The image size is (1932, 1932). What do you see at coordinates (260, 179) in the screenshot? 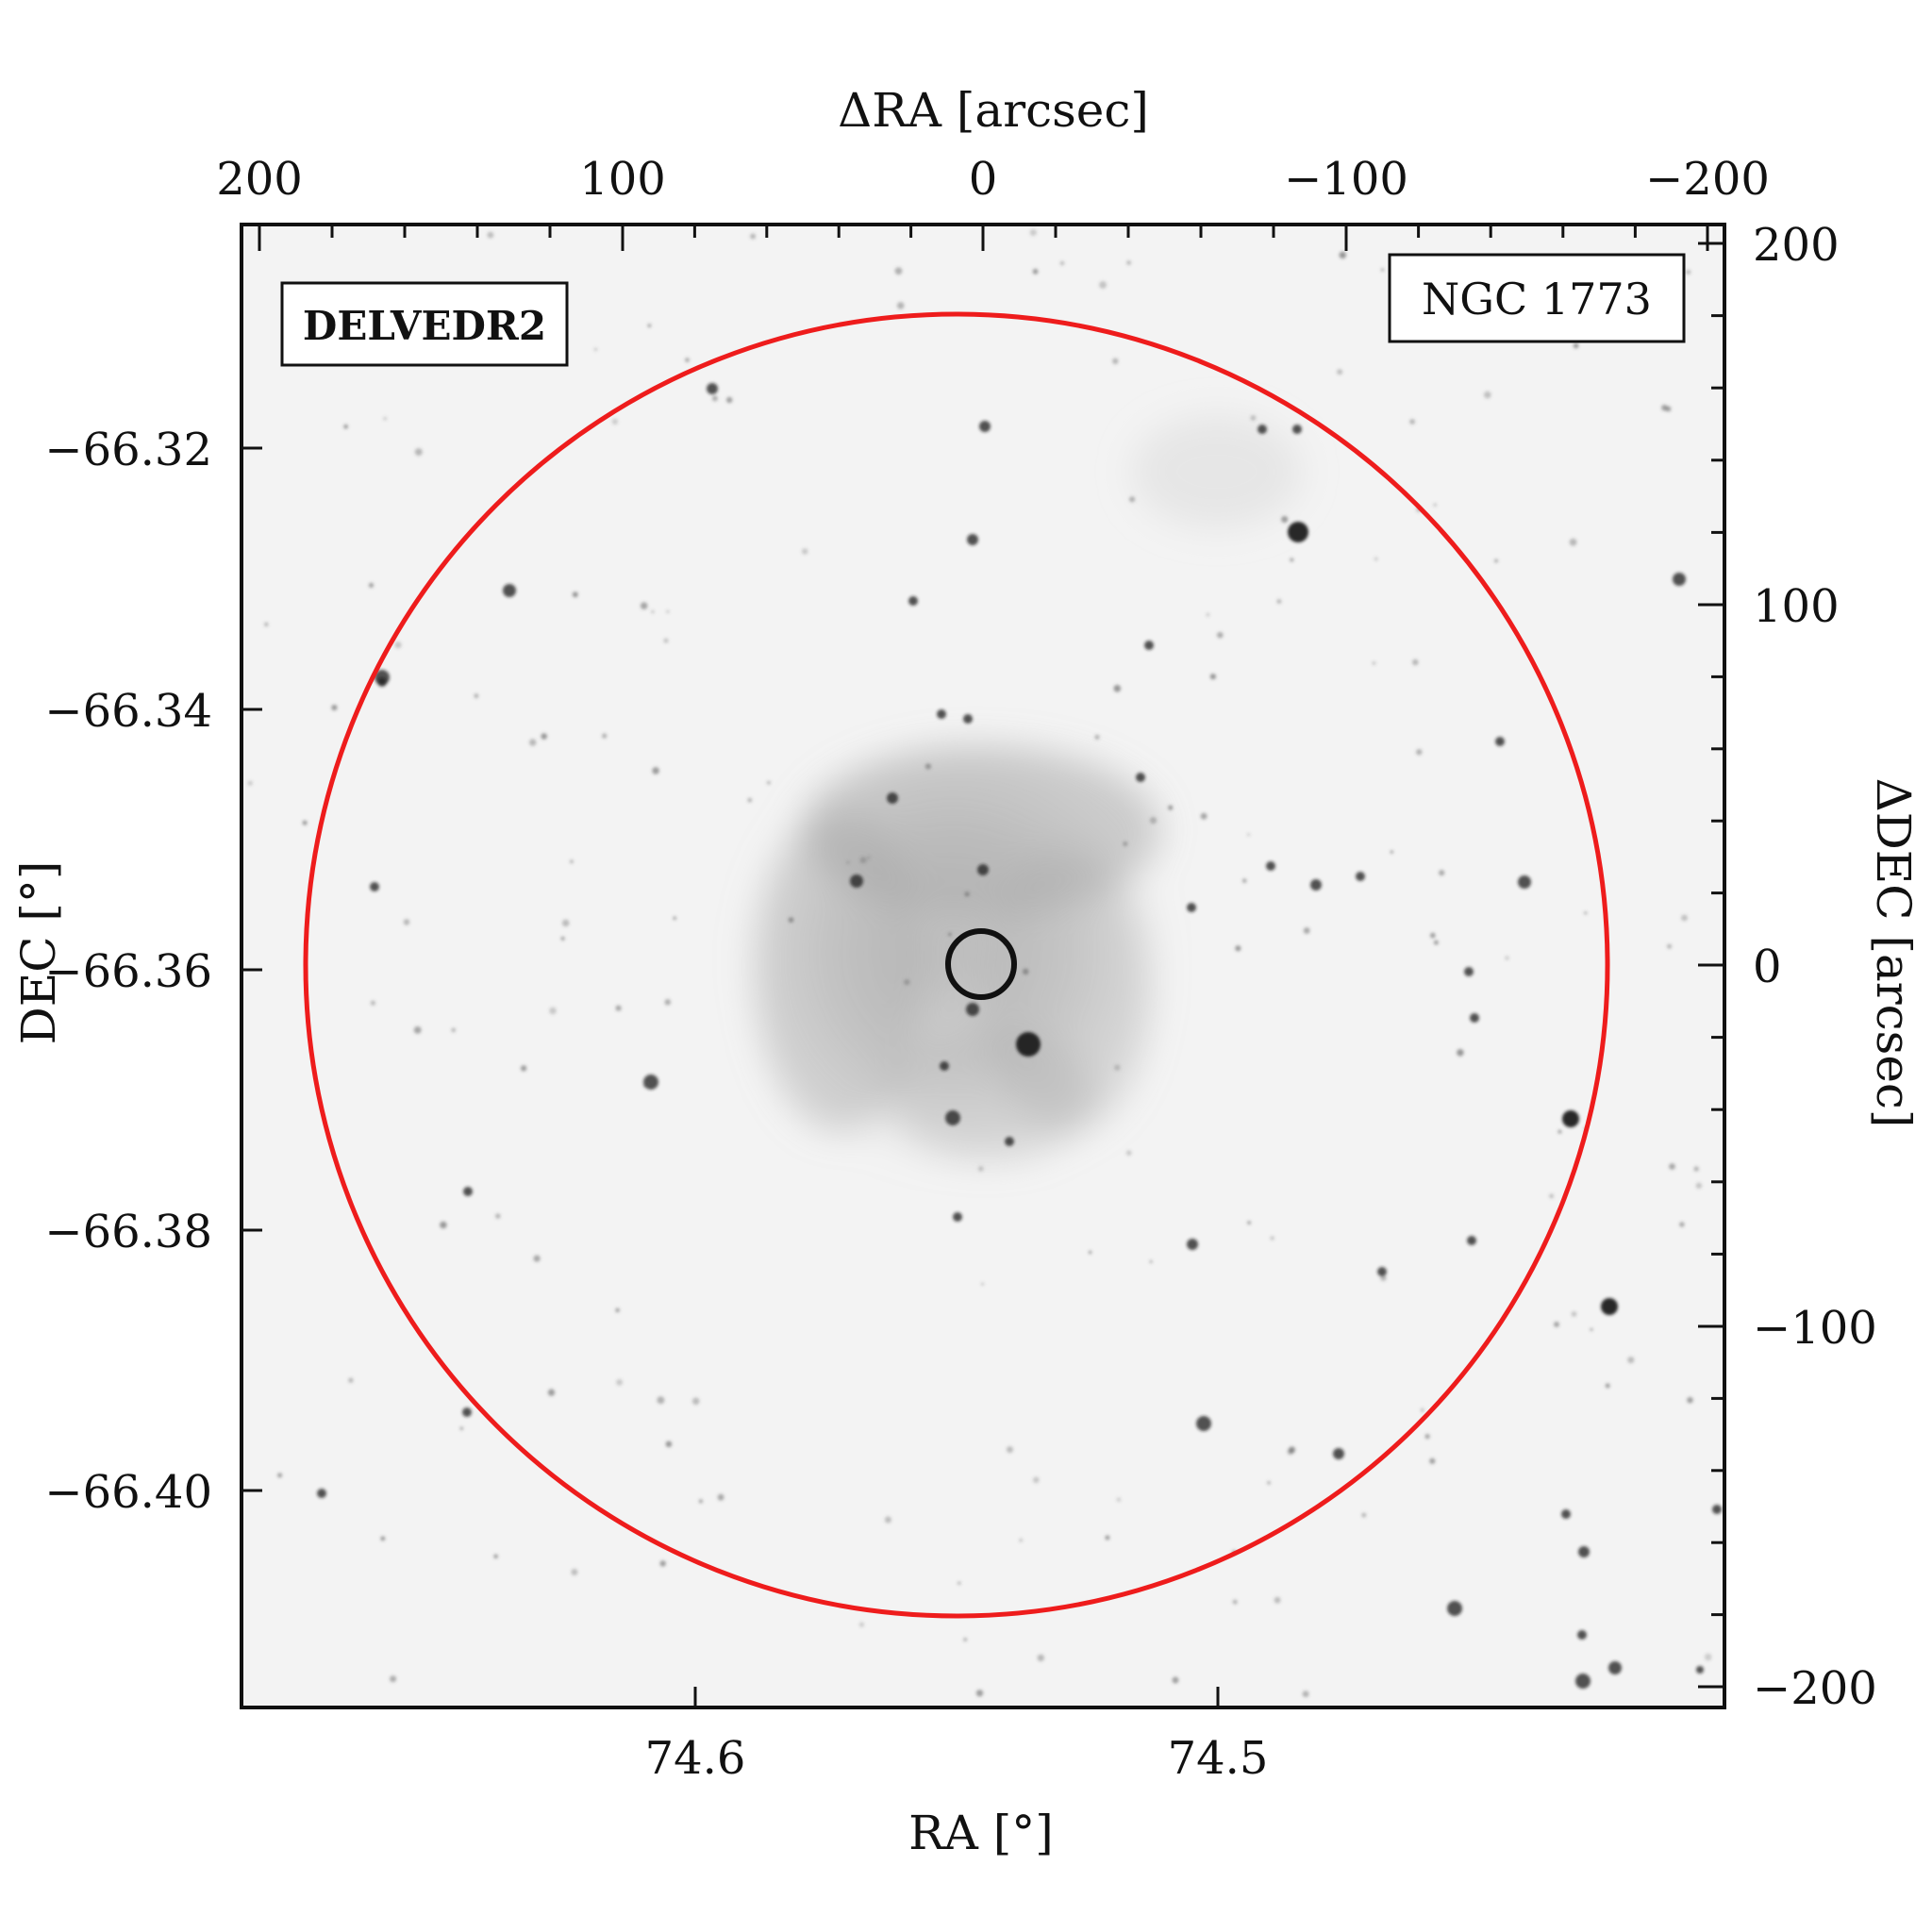
I see `top-tick-label: 200` at bounding box center [260, 179].